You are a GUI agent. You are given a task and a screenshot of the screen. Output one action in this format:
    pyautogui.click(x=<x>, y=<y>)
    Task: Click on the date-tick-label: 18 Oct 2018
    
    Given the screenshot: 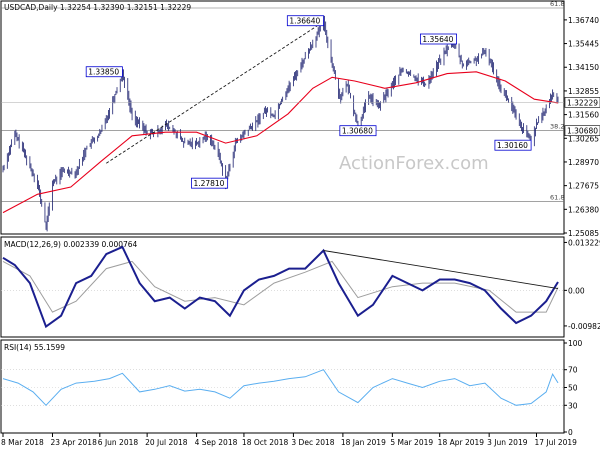 What is the action you would take?
    pyautogui.click(x=265, y=442)
    